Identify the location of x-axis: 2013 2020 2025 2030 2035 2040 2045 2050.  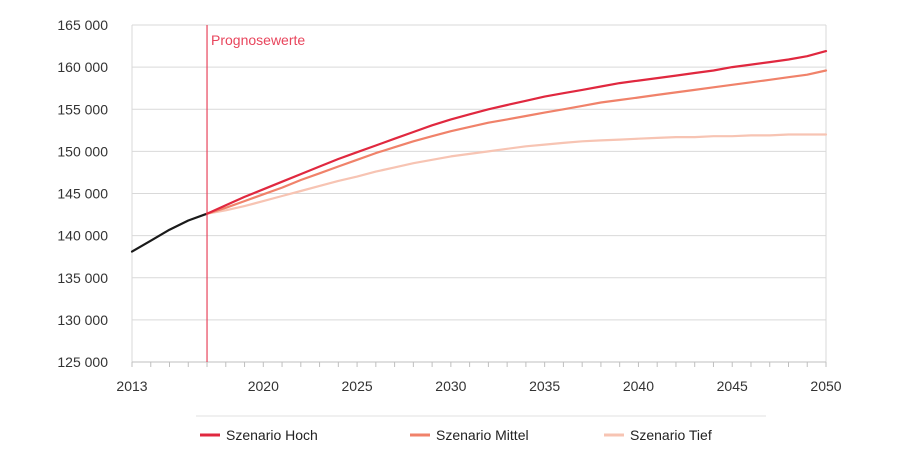
(479, 377).